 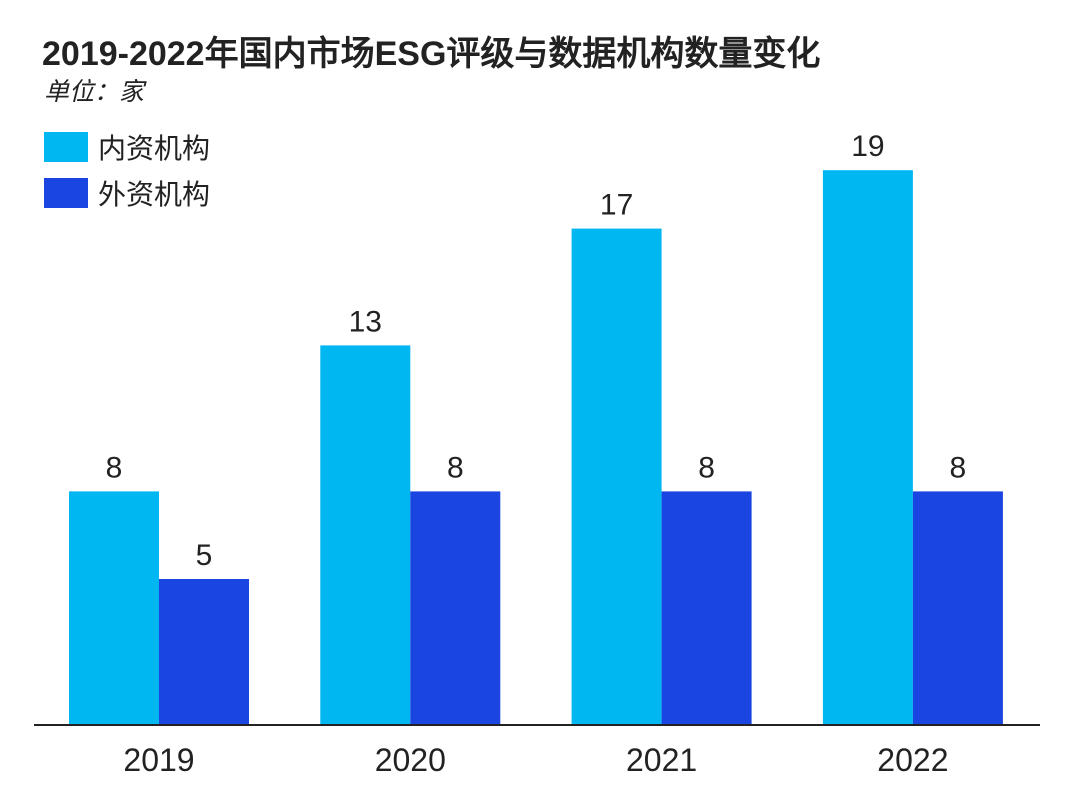 I want to click on data-label-domestic-2022: 19, so click(x=867, y=146).